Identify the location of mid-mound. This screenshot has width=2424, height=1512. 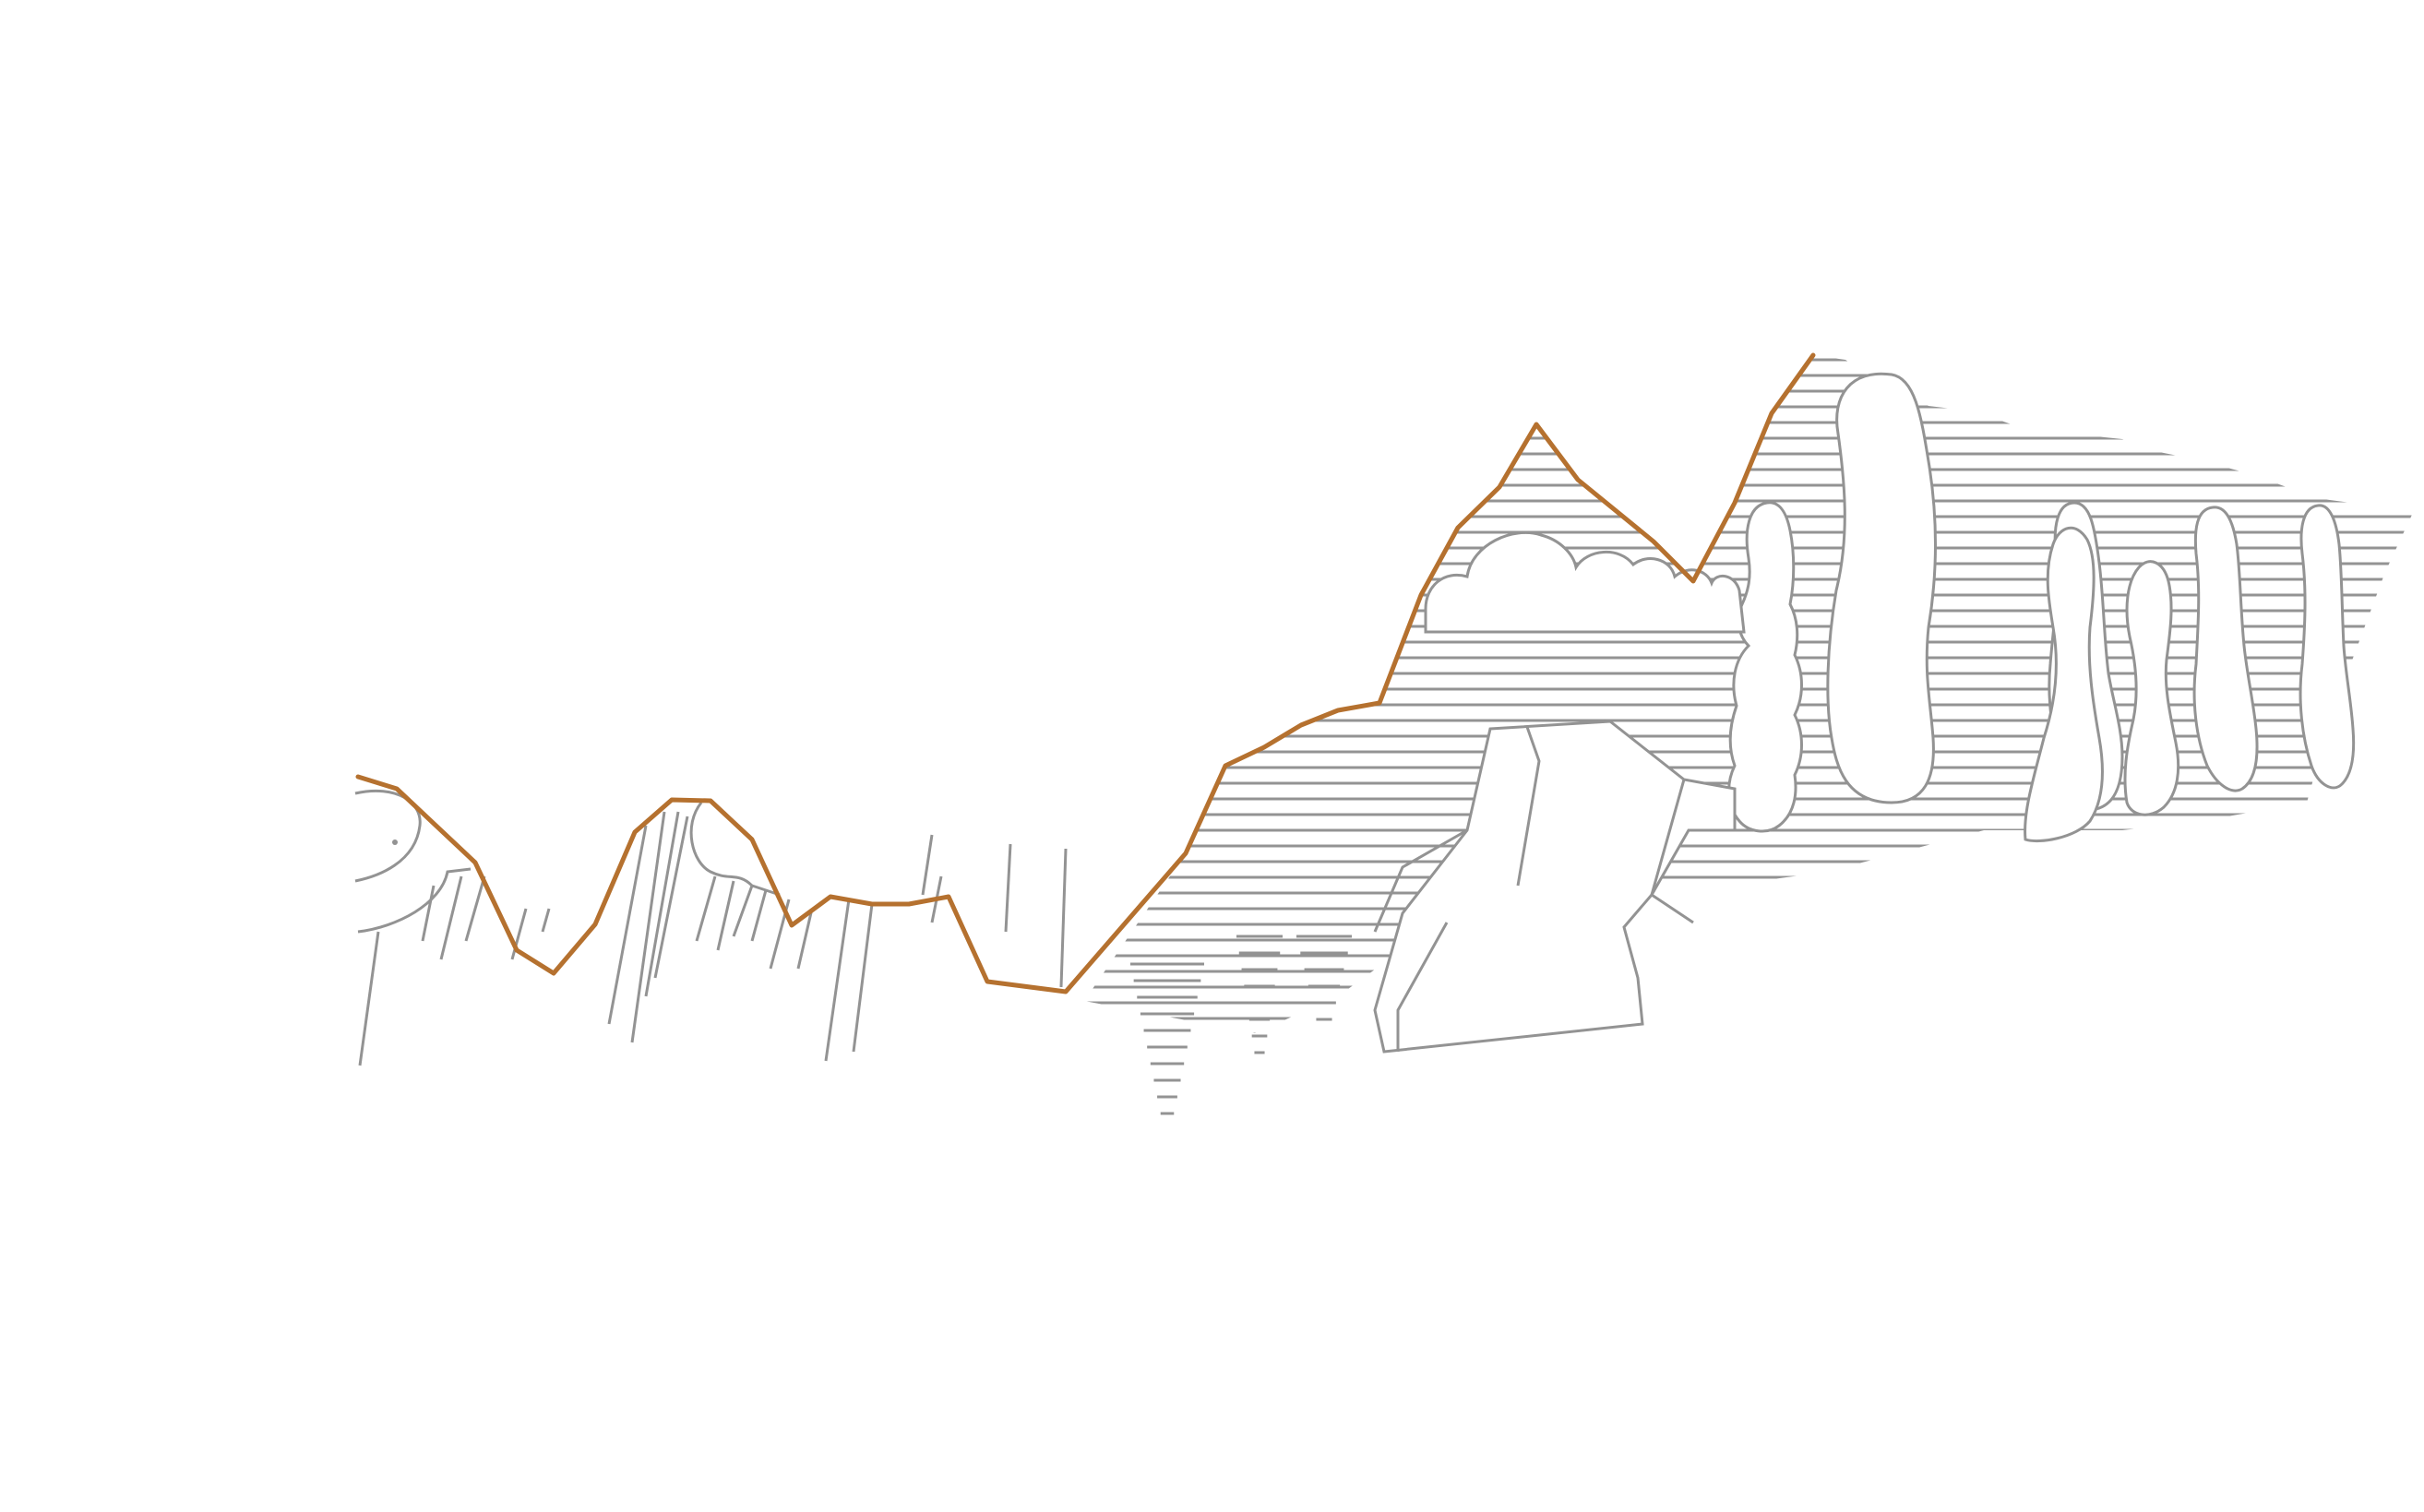
(735, 849).